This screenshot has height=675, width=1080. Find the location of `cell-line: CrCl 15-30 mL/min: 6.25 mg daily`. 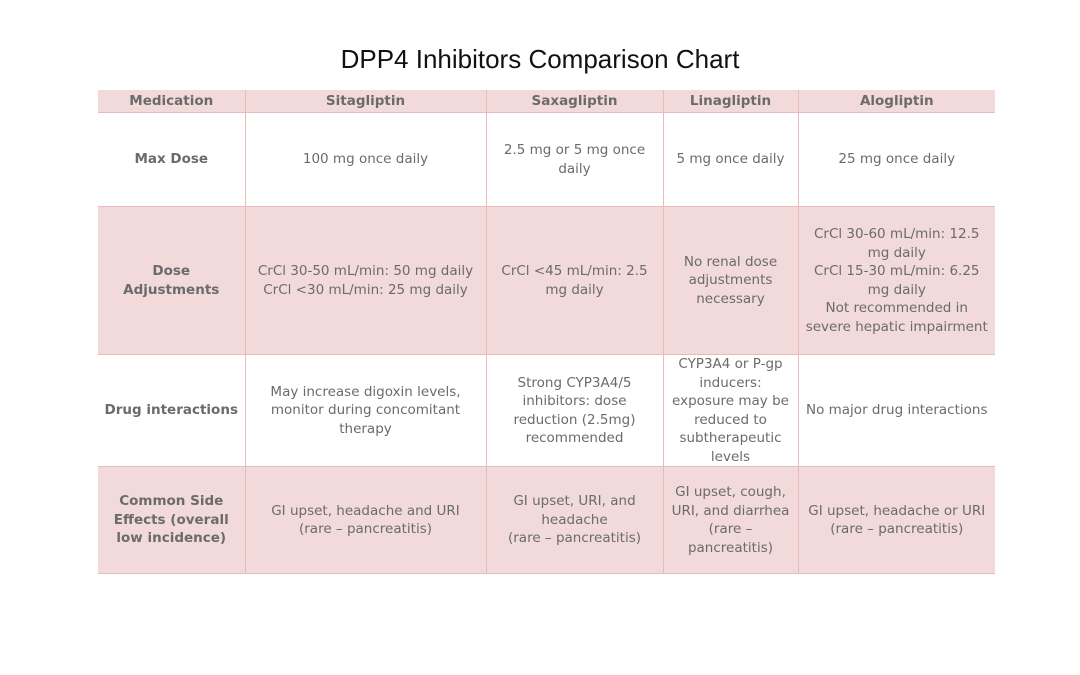

cell-line: CrCl 15-30 mL/min: 6.25 mg daily is located at coordinates (896, 280).